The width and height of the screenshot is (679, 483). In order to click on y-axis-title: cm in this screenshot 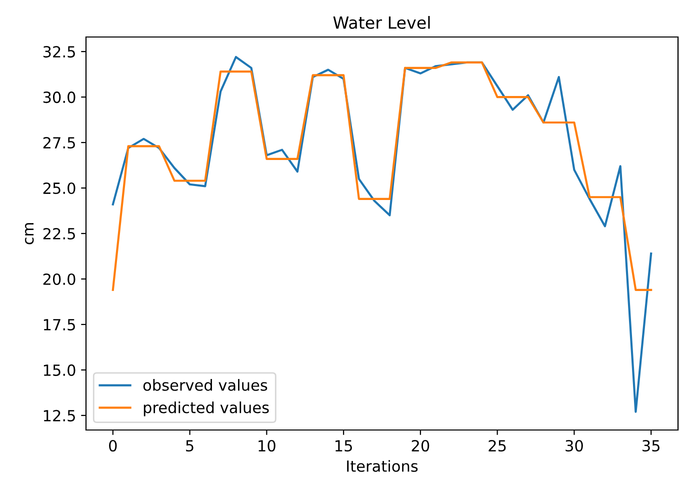, I will do `click(29, 233)`.